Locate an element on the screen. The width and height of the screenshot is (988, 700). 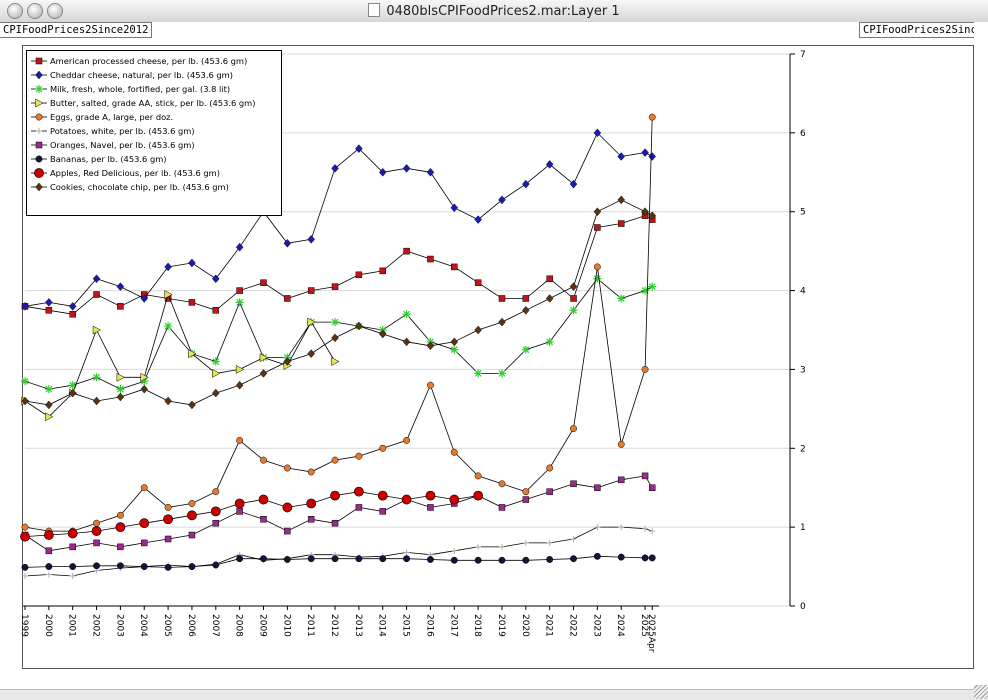
window-title-text: 0480blsCPIFoodPrices2.mar:Layer 1 is located at coordinates (503, 11).